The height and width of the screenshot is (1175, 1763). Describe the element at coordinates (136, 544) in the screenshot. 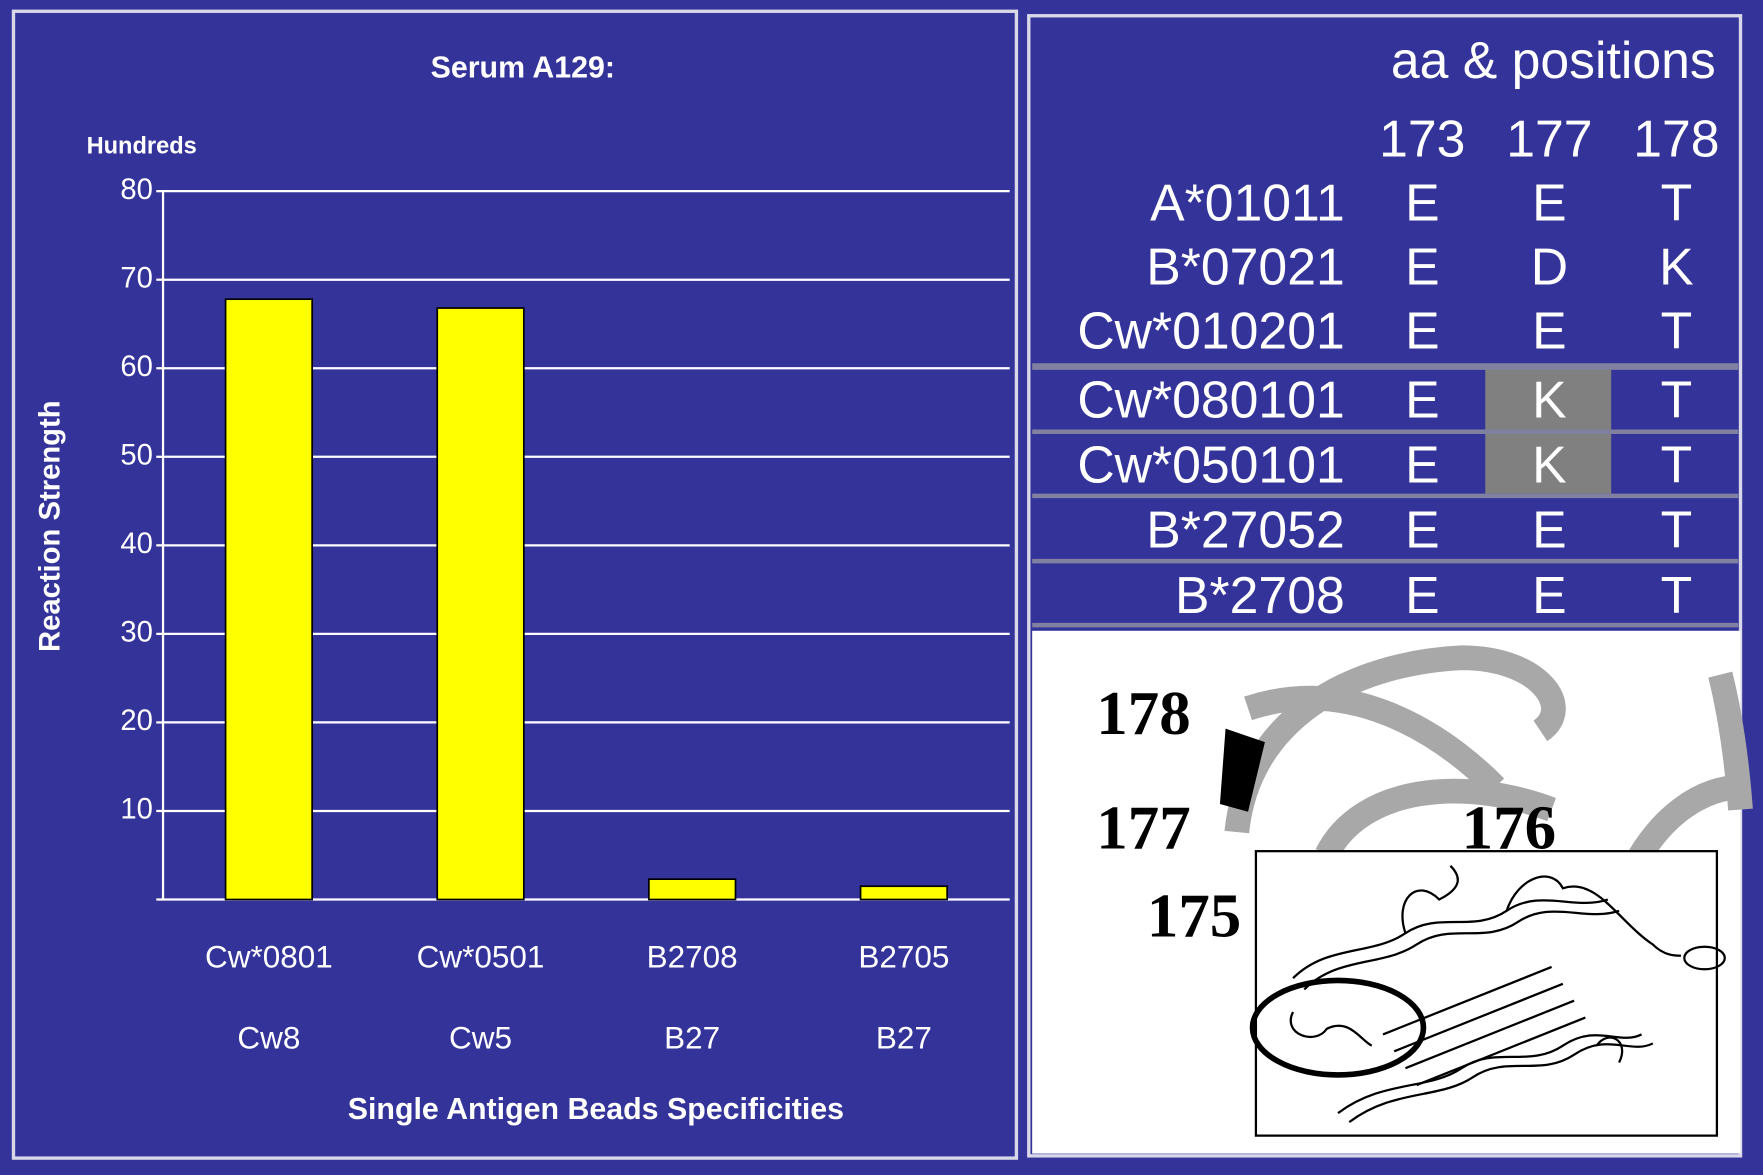

I see `y-tick-label: 40` at that location.